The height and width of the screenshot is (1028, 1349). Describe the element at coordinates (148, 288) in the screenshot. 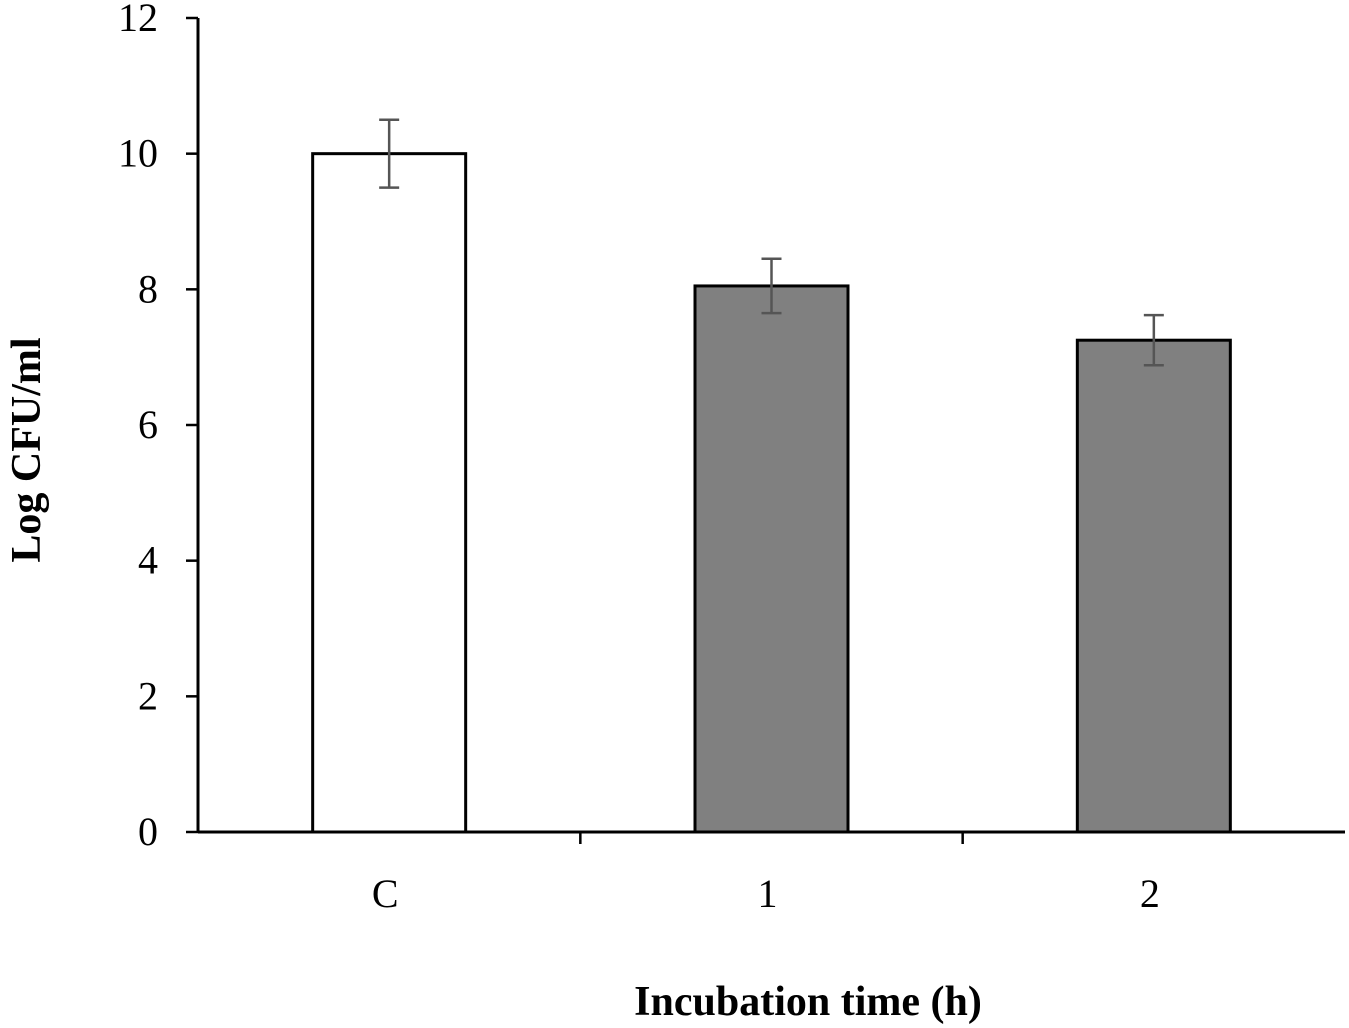

I see `y-tick-label: 8` at that location.